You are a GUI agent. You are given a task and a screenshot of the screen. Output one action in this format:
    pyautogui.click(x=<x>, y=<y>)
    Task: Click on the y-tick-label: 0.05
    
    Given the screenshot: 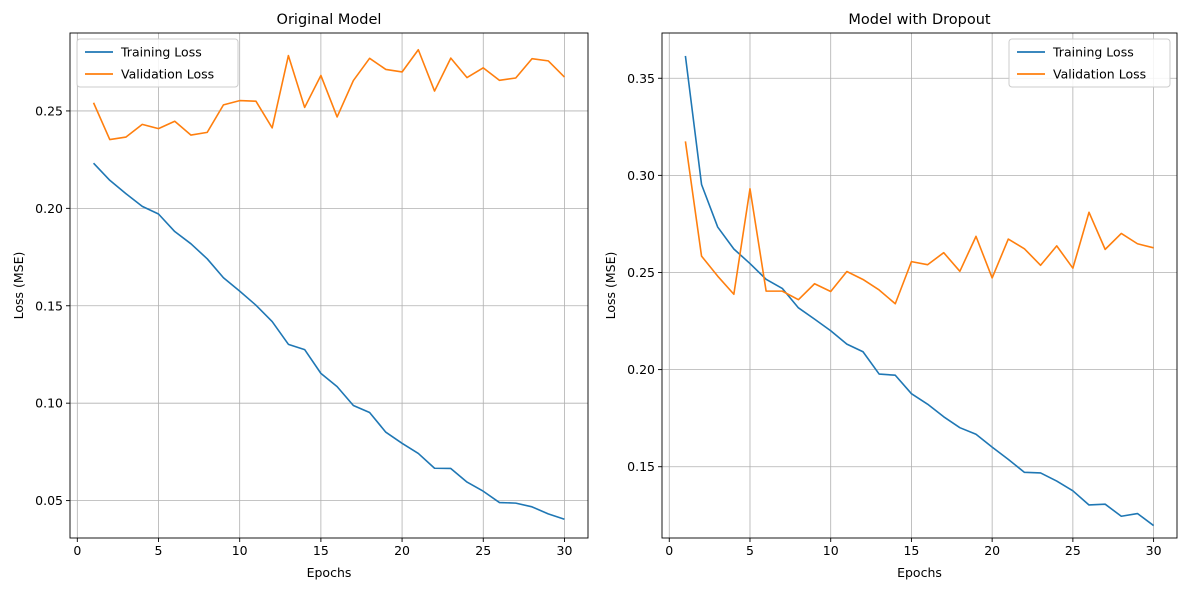 What is the action you would take?
    pyautogui.click(x=49, y=500)
    